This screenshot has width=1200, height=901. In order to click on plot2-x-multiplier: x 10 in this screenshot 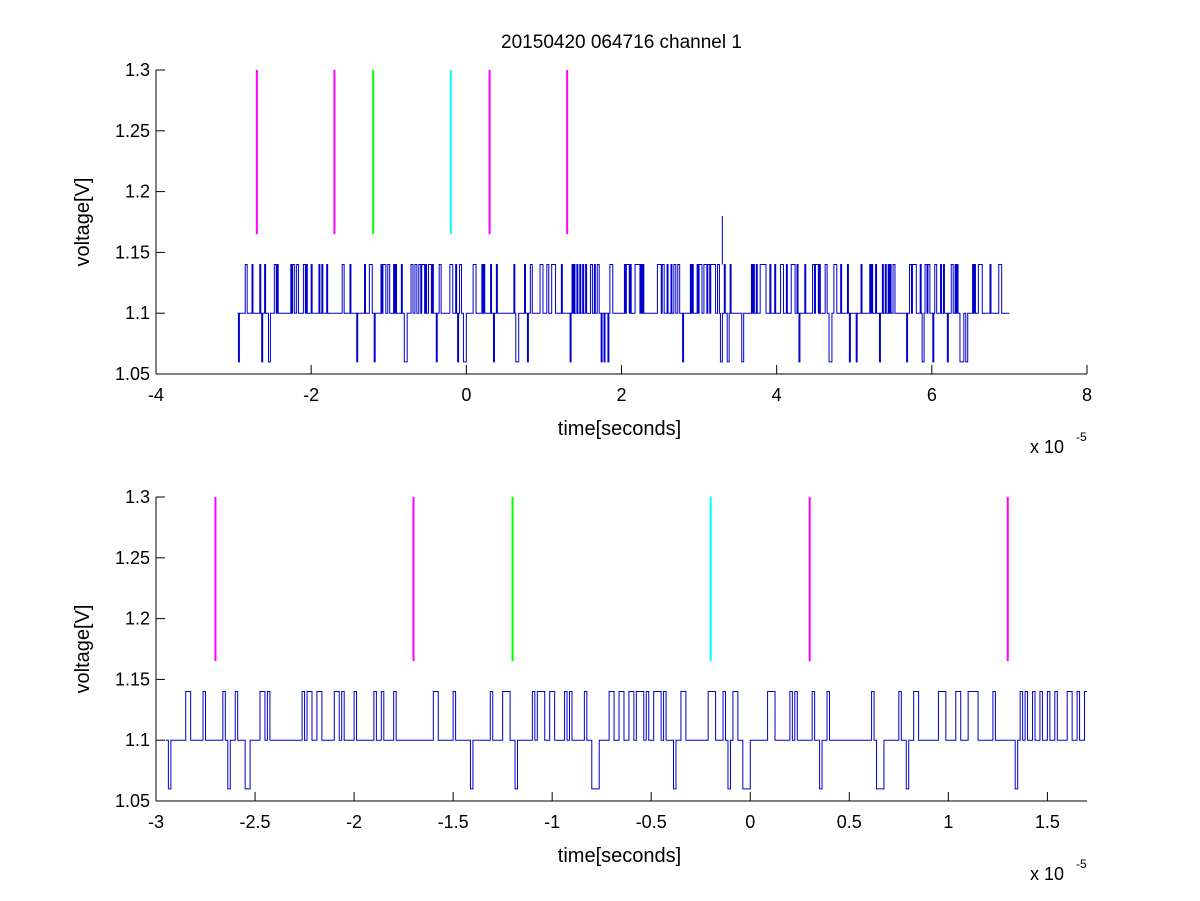, I will do `click(1047, 874)`.